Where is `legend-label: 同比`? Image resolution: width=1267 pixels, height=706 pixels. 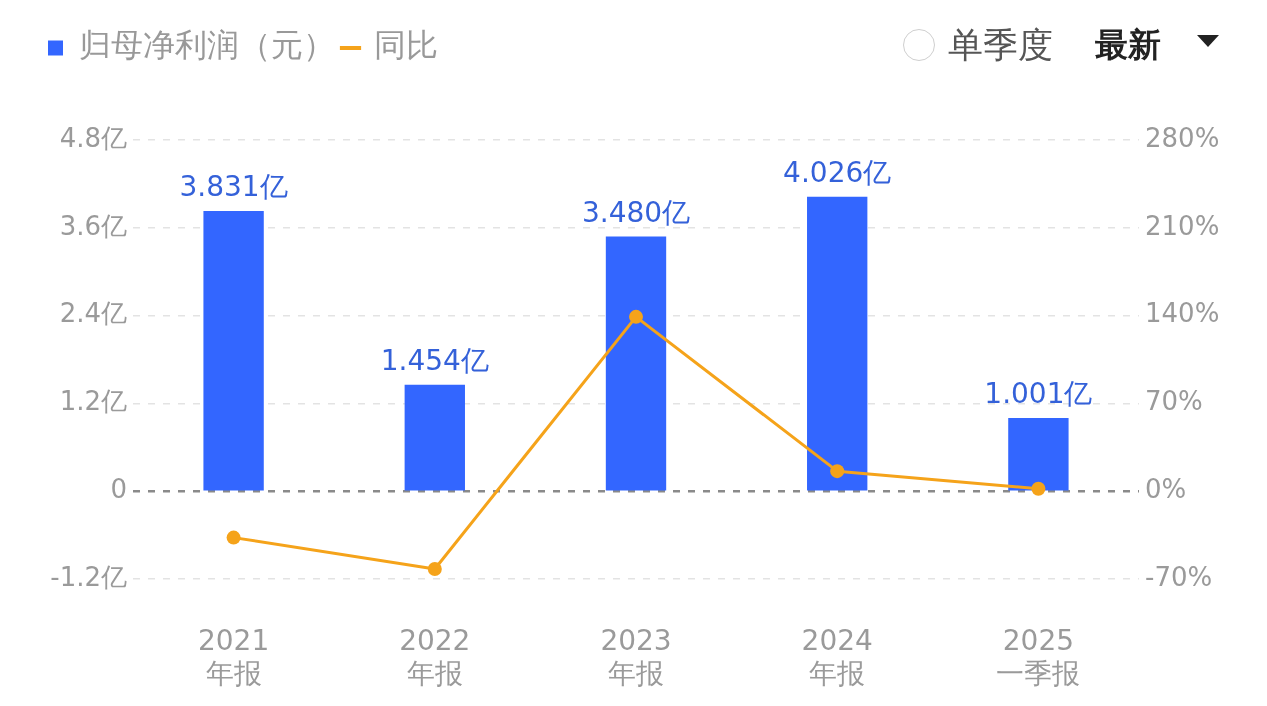 legend-label: 同比 is located at coordinates (406, 45).